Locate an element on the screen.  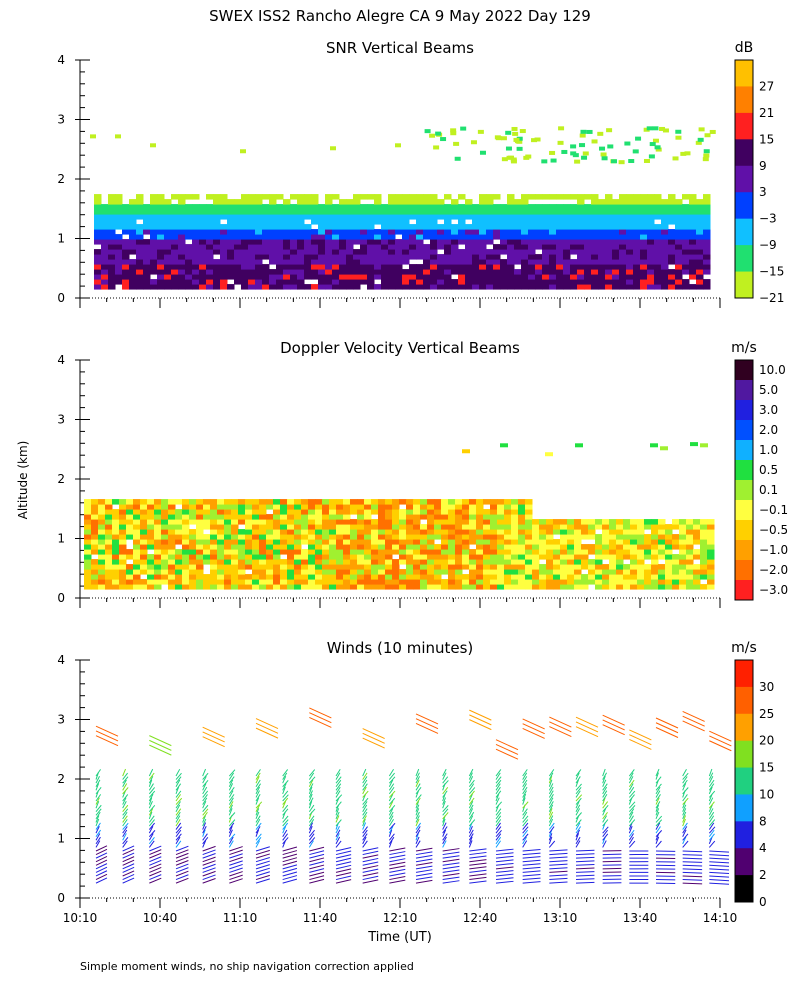
doppler-echo is located at coordinates (664, 448).